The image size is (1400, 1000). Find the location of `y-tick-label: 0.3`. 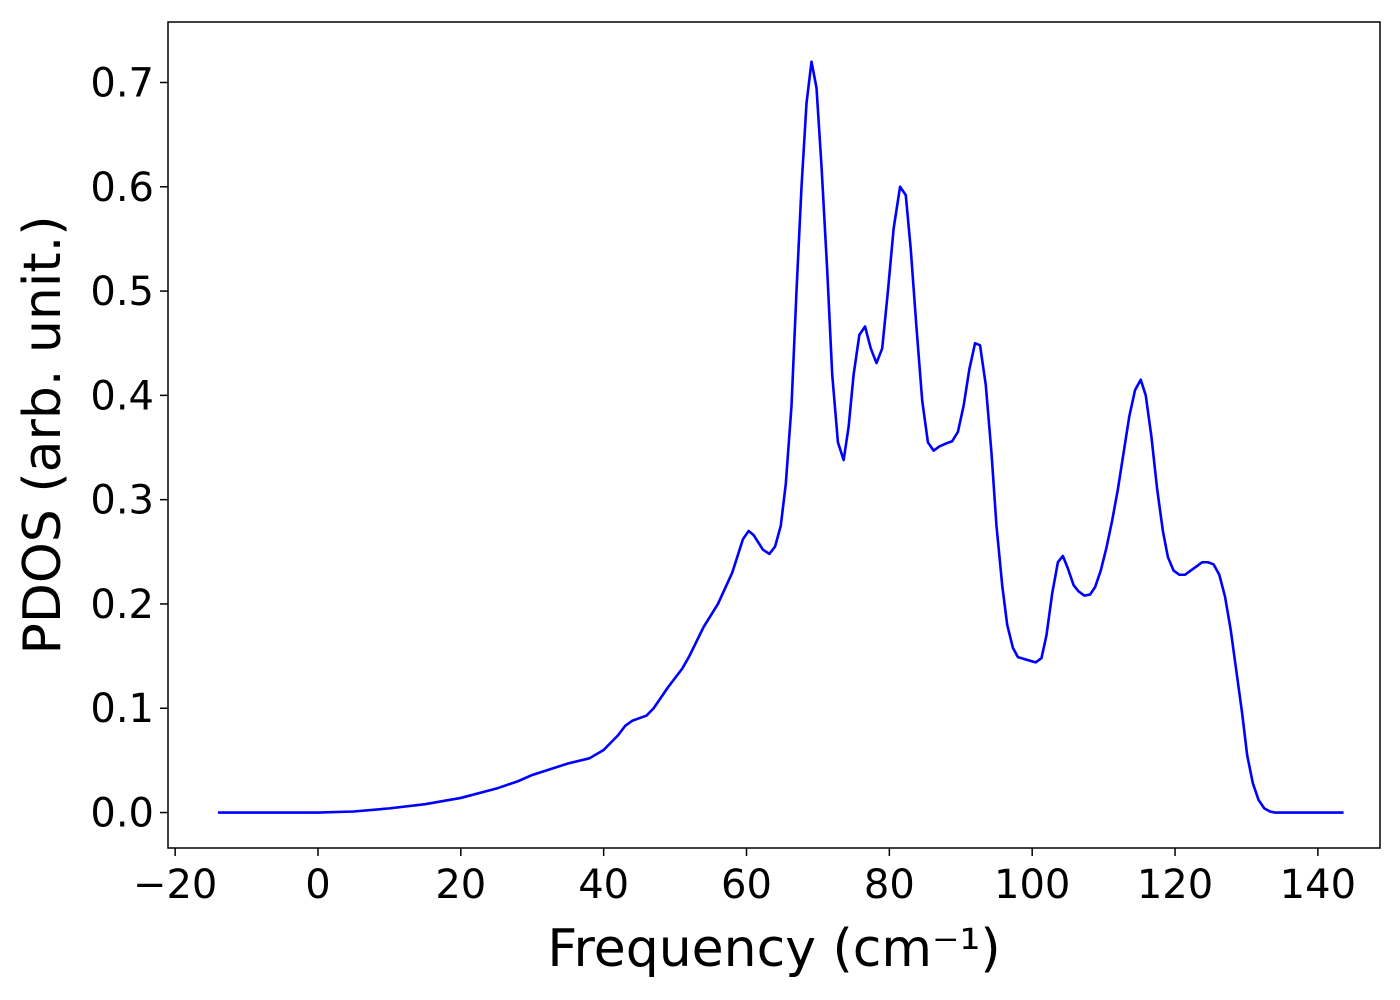

y-tick-label: 0.3 is located at coordinates (122, 501).